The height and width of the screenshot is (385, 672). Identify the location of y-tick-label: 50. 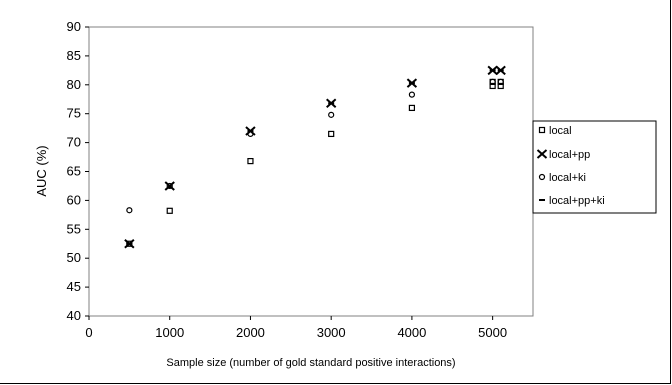
(74, 257).